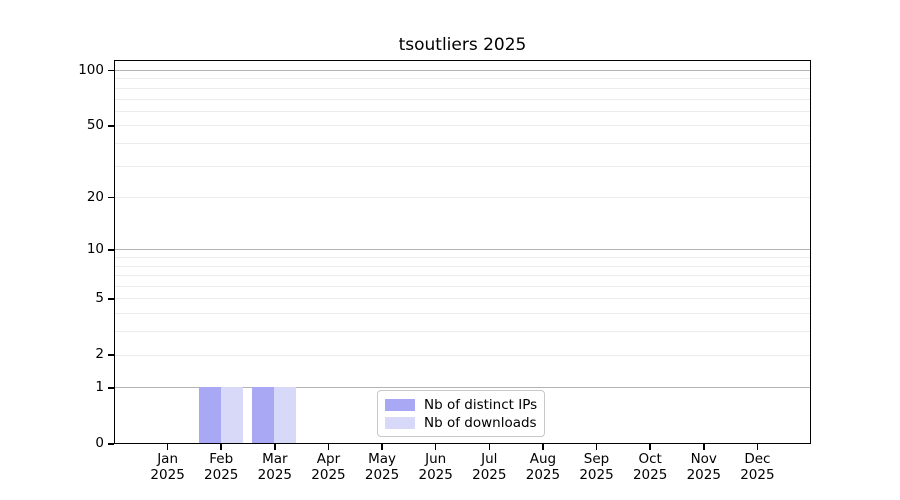 This screenshot has height=500, width=900. I want to click on x-tick-label: Mar 2025, so click(275, 467).